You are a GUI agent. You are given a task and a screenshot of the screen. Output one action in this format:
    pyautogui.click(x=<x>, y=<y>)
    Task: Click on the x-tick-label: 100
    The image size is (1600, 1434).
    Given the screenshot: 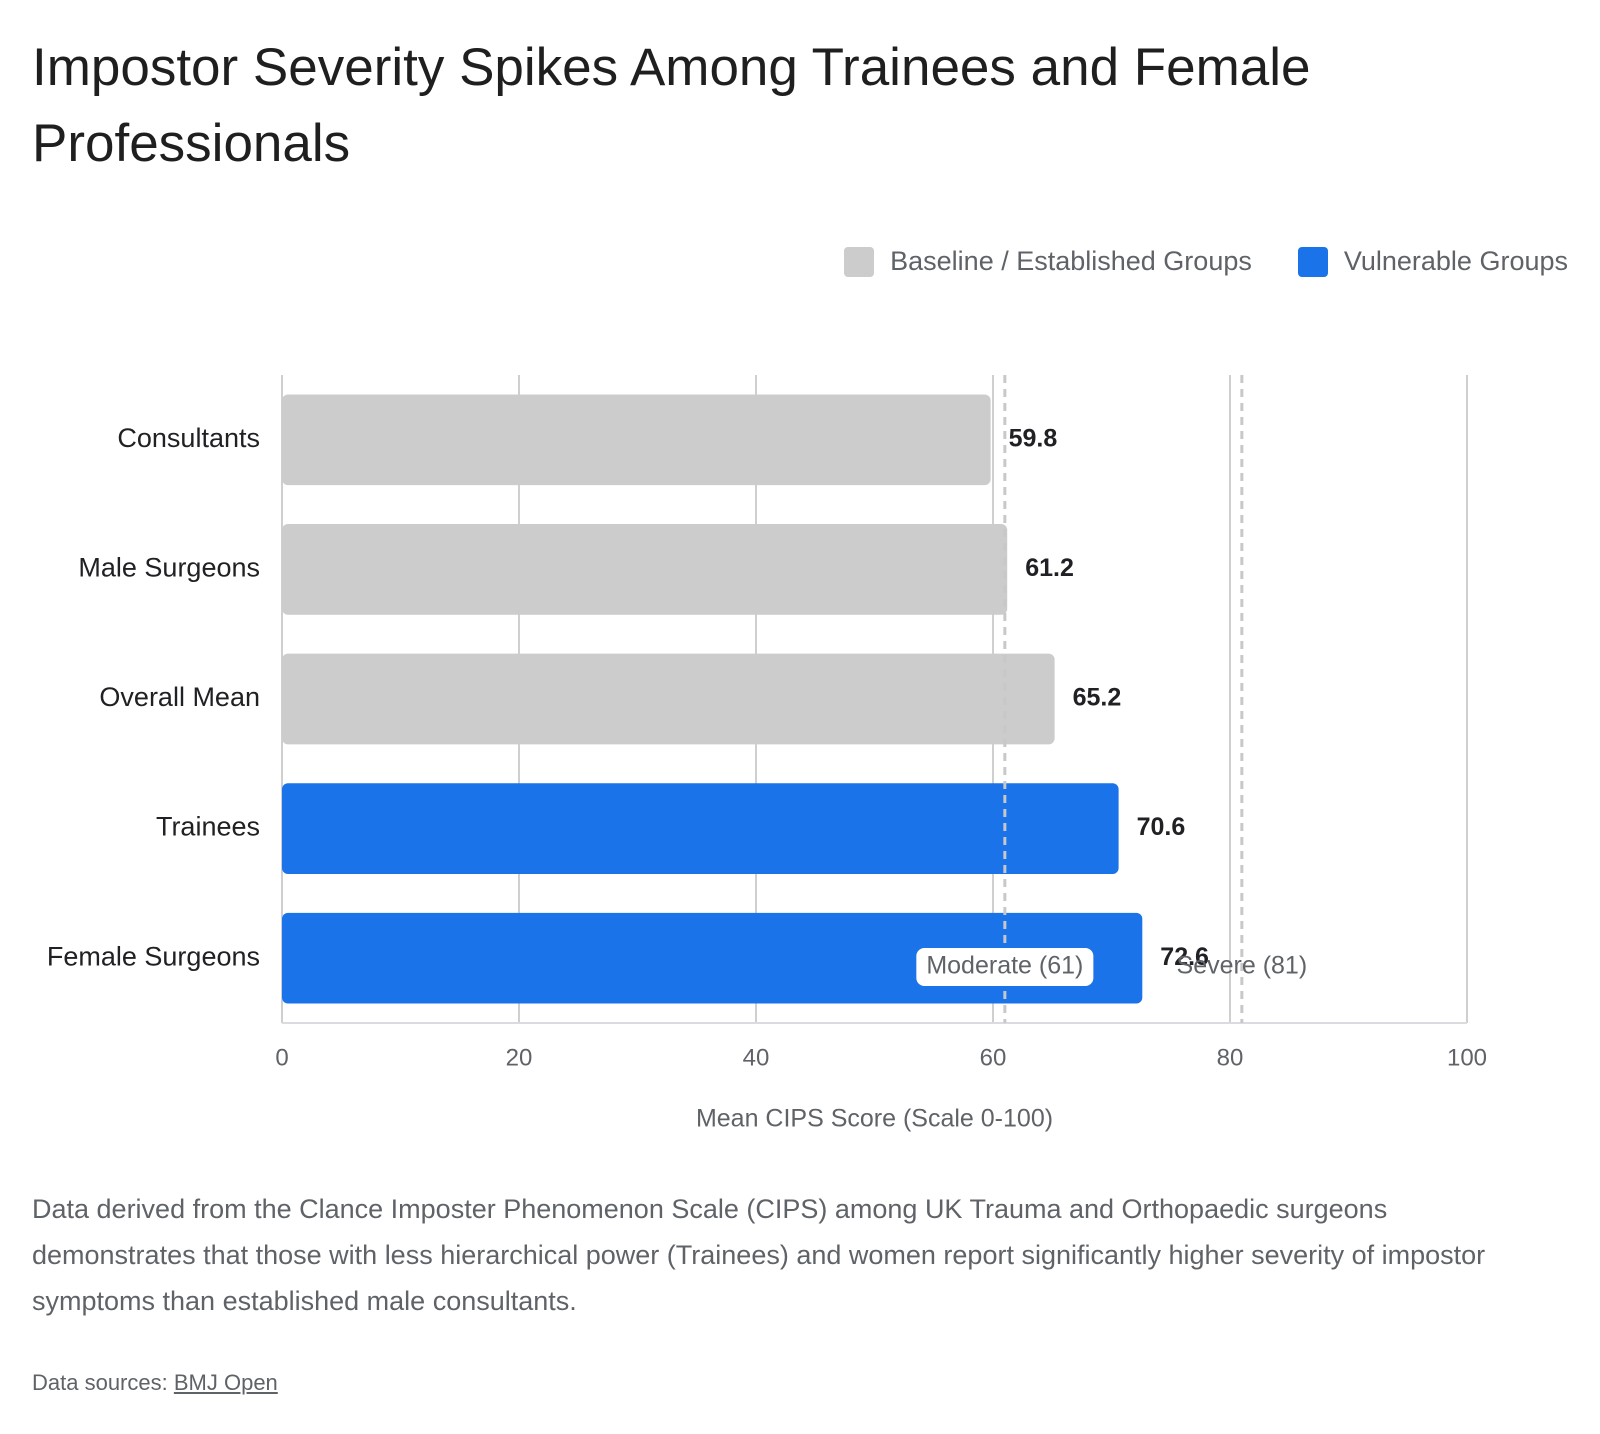 What is the action you would take?
    pyautogui.click(x=1467, y=1057)
    